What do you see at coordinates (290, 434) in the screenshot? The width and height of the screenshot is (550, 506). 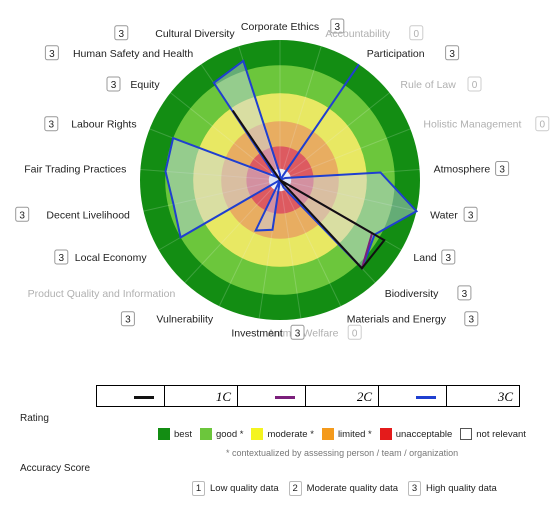 I see `rating-label: moderate *` at bounding box center [290, 434].